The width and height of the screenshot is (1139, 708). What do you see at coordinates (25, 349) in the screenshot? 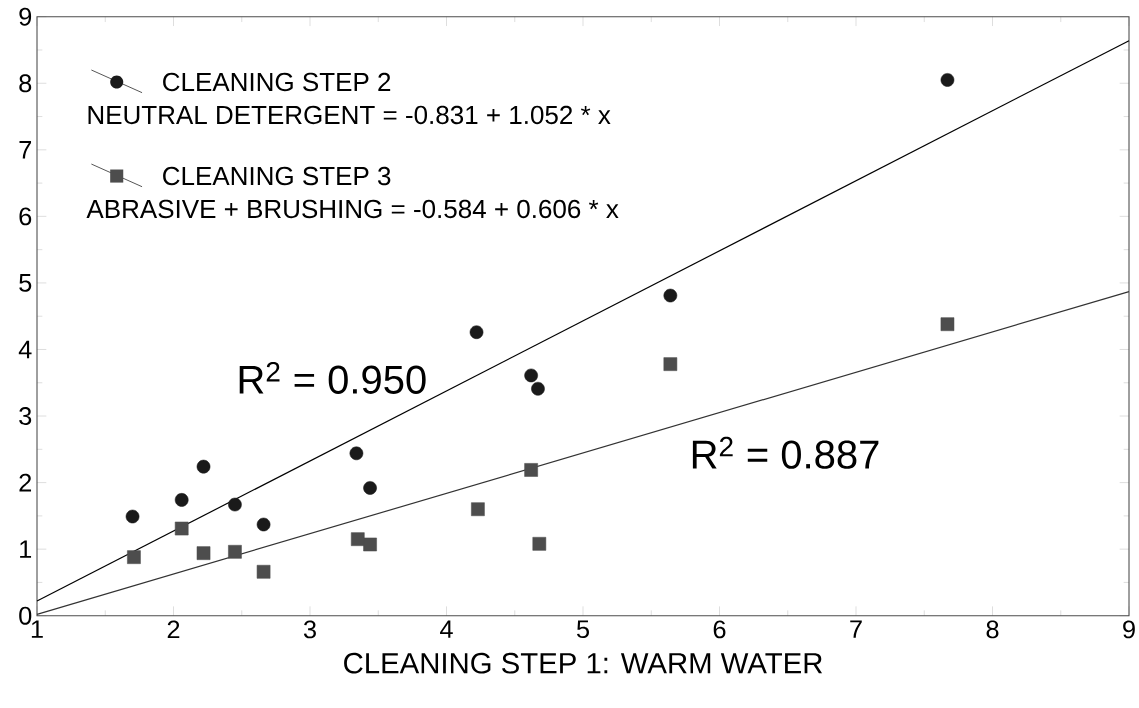
I see `y-tick-label: 4` at bounding box center [25, 349].